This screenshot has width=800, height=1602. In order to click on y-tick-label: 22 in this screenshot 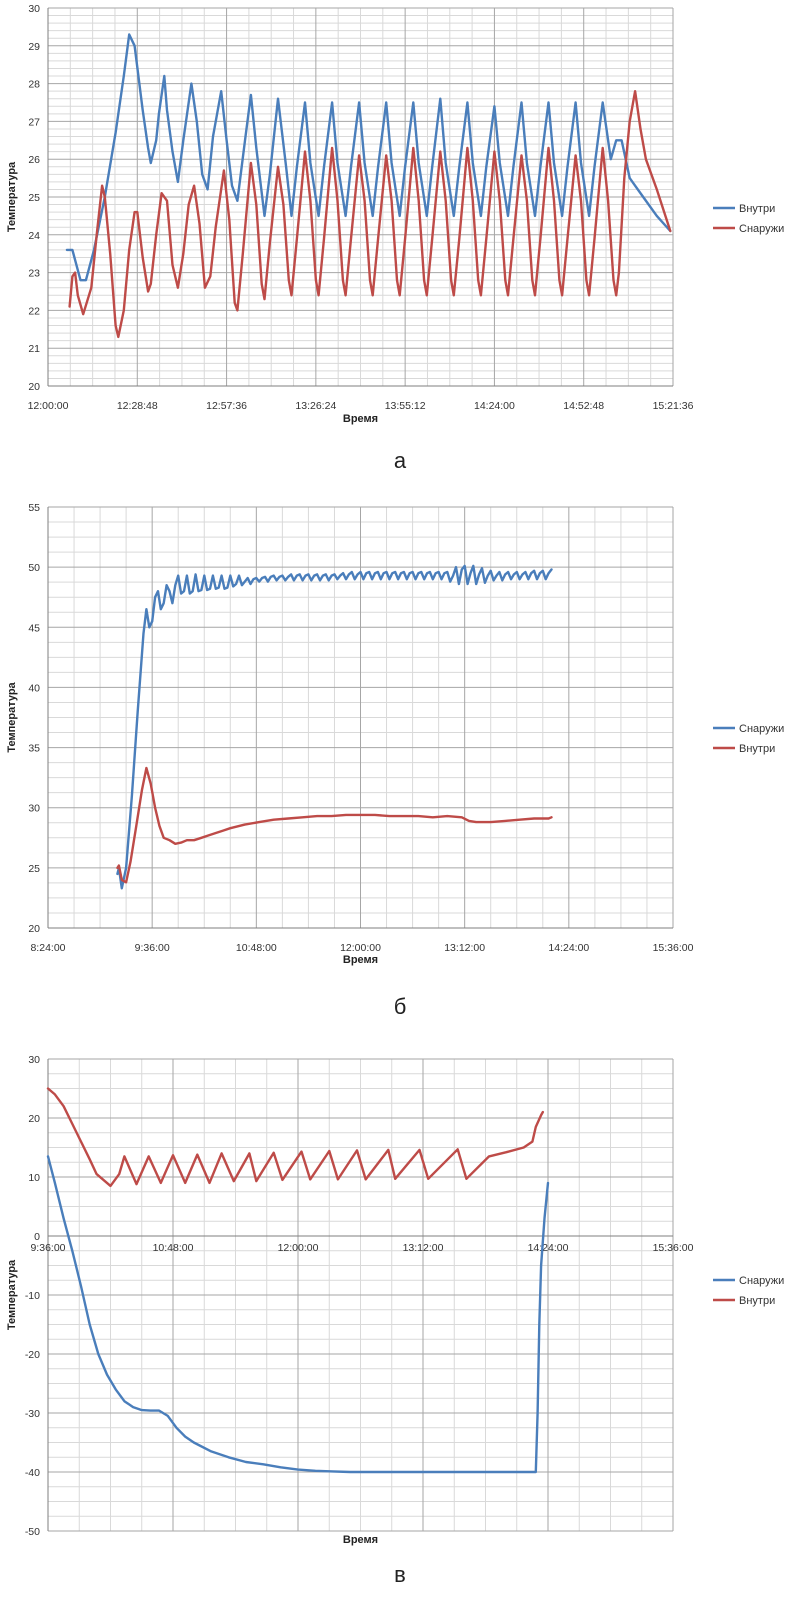, I will do `click(34, 311)`.